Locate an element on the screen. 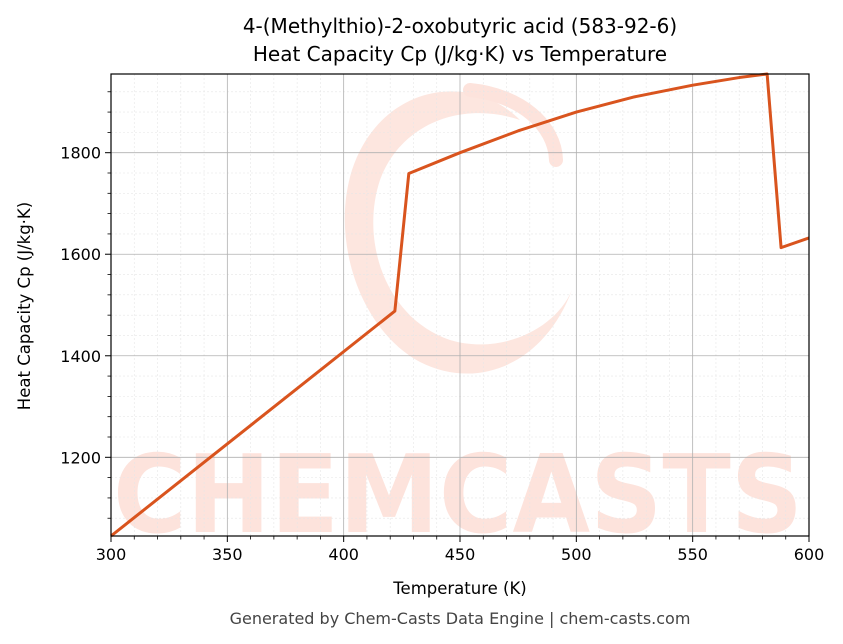  x-tick-label: 600 is located at coordinates (809, 554).